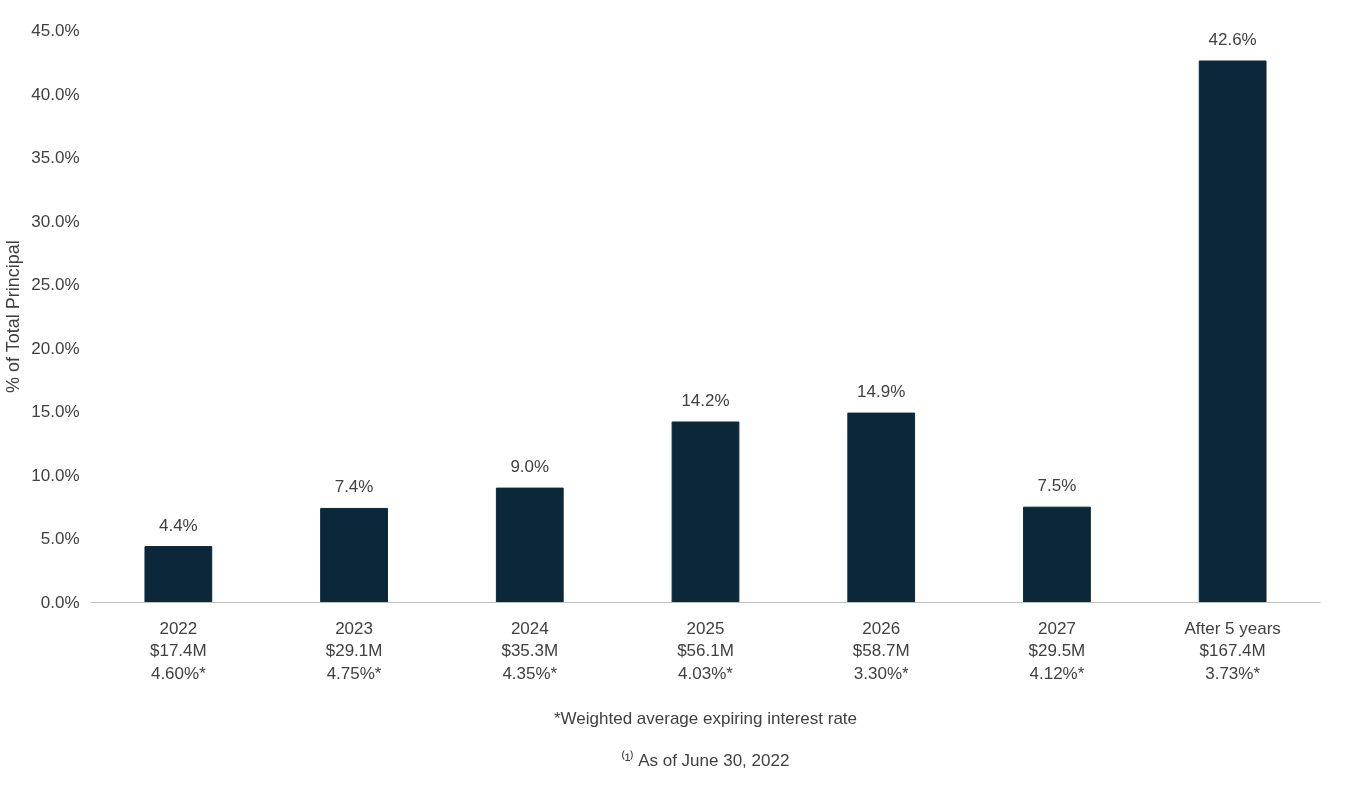 The height and width of the screenshot is (790, 1360). Describe the element at coordinates (1057, 651) in the screenshot. I see `x-tick-label: 2027 $29.5M 4.12%*` at that location.